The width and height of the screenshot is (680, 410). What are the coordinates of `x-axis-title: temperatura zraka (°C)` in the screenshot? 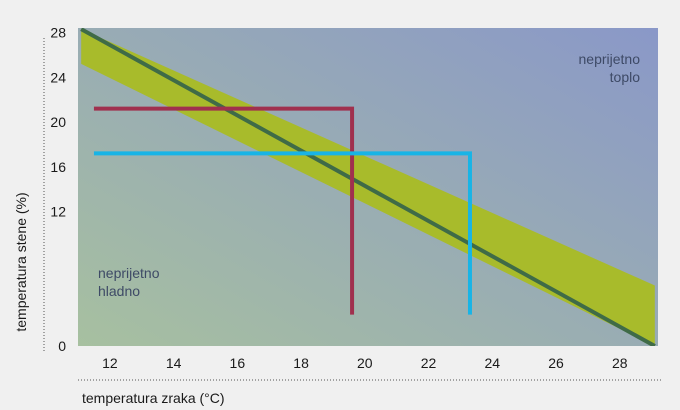 It's located at (153, 398).